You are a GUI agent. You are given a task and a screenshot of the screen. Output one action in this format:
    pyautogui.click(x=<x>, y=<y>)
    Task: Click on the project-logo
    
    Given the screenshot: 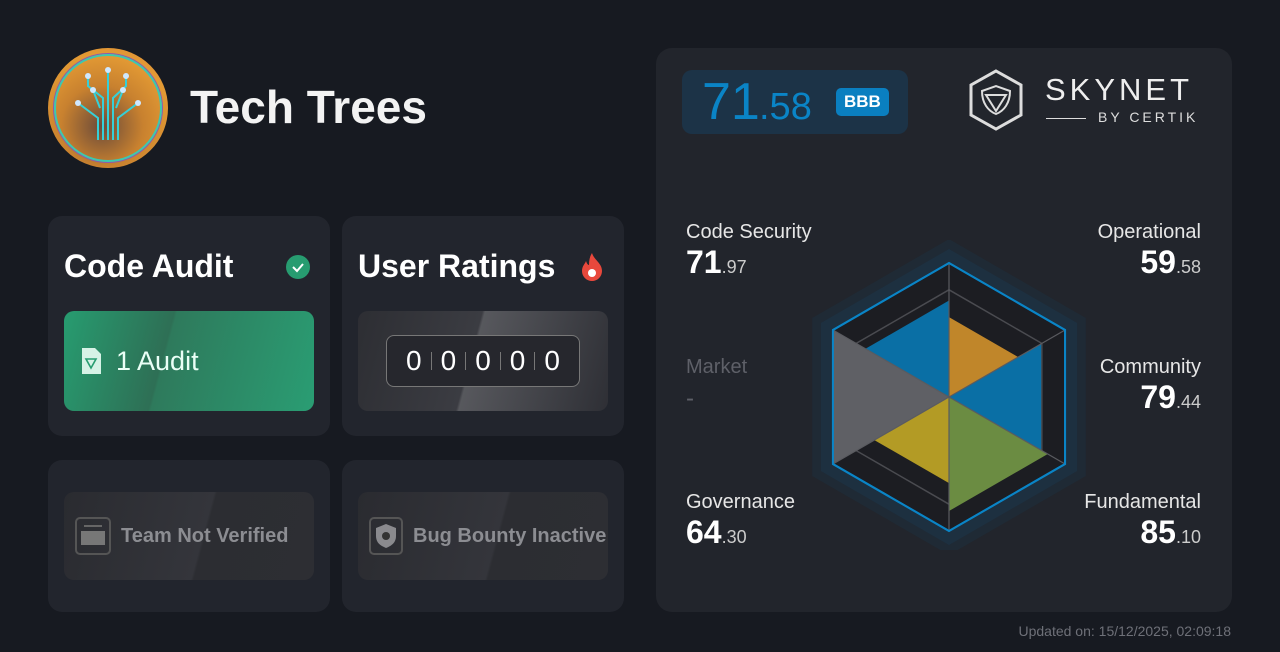 What is the action you would take?
    pyautogui.click(x=108, y=108)
    